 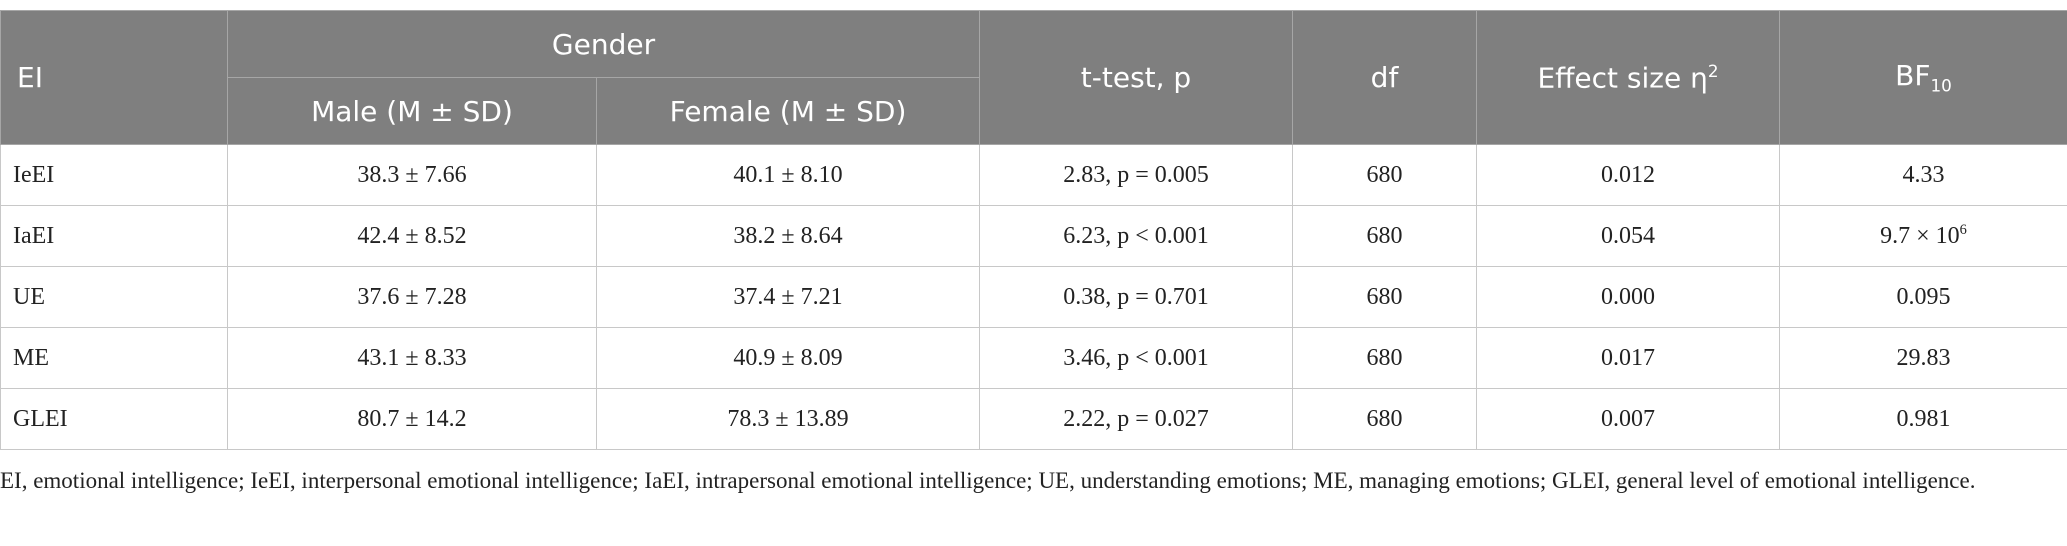 What do you see at coordinates (412, 358) in the screenshot?
I see `table-cell: 43.1 ± 8.33` at bounding box center [412, 358].